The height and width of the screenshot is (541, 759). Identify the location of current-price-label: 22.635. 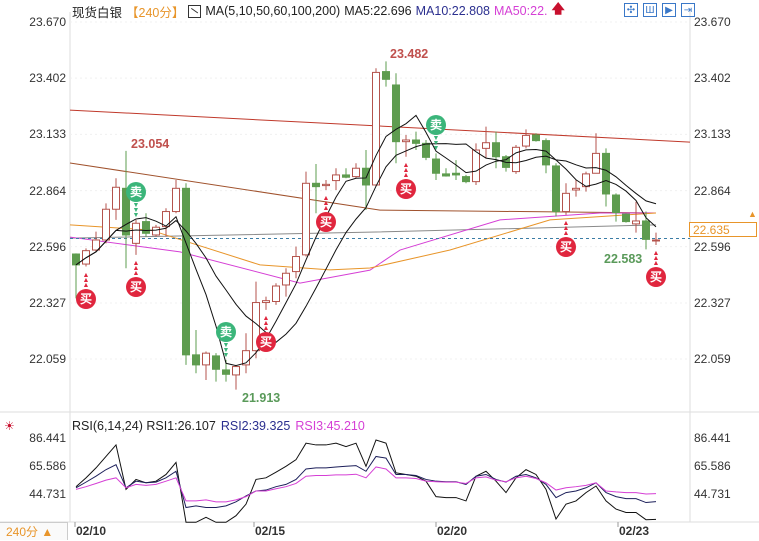
(723, 229).